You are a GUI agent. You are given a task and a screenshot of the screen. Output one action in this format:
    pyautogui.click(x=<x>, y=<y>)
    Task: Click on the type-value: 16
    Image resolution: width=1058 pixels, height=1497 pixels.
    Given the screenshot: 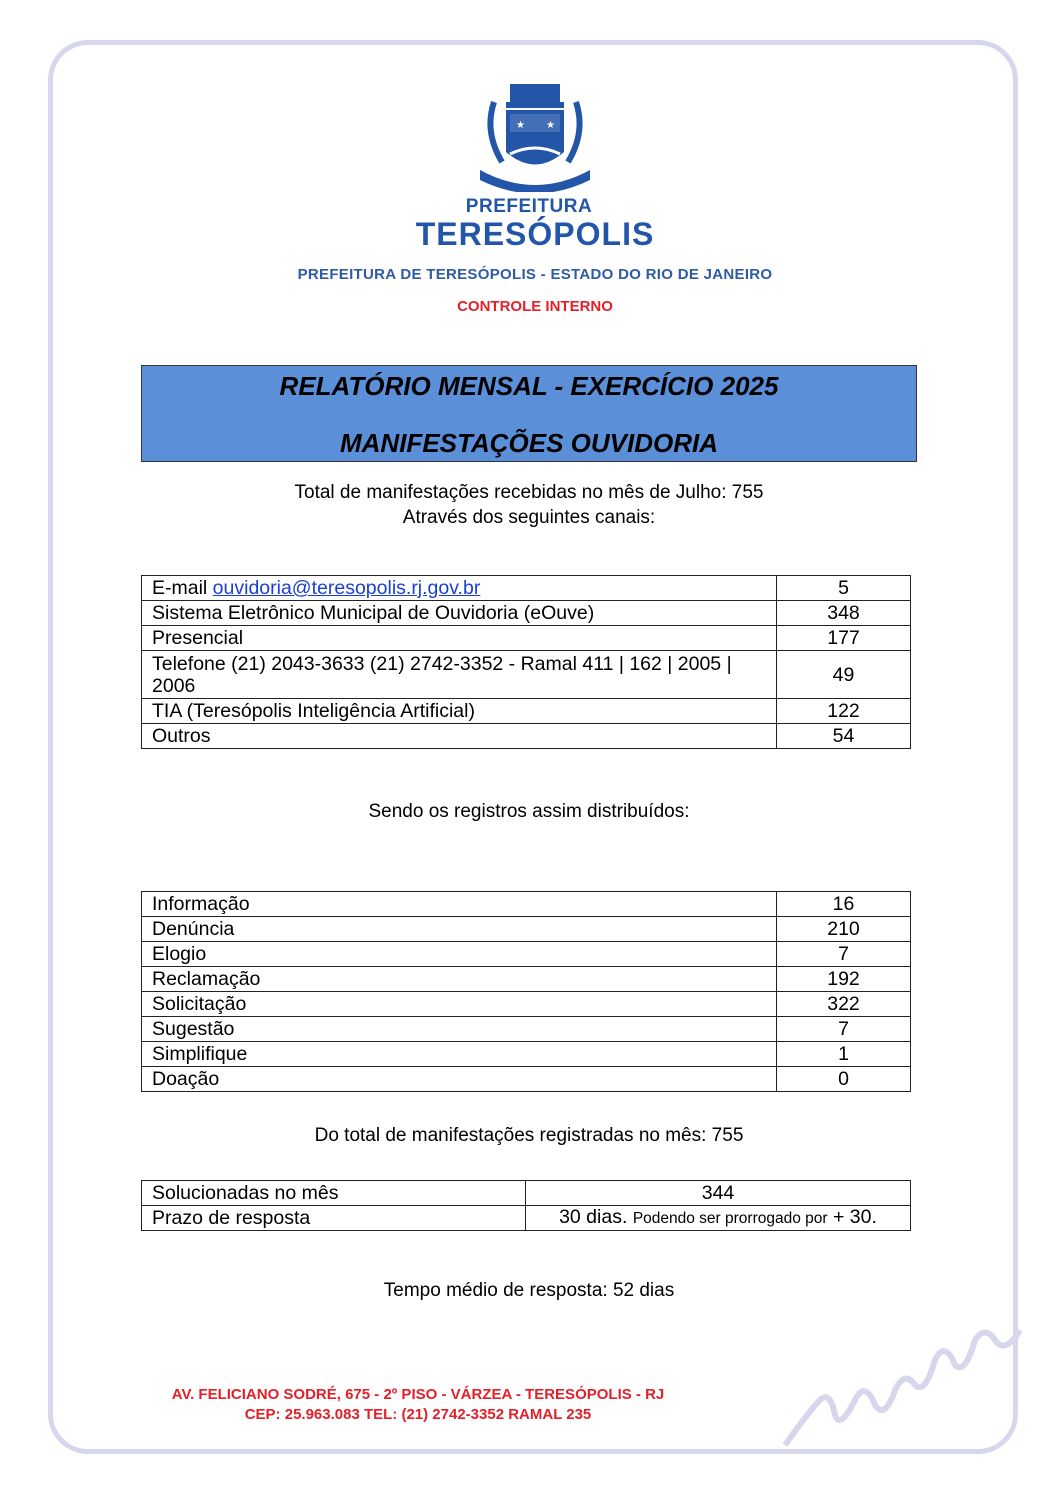 What is the action you would take?
    pyautogui.click(x=843, y=904)
    